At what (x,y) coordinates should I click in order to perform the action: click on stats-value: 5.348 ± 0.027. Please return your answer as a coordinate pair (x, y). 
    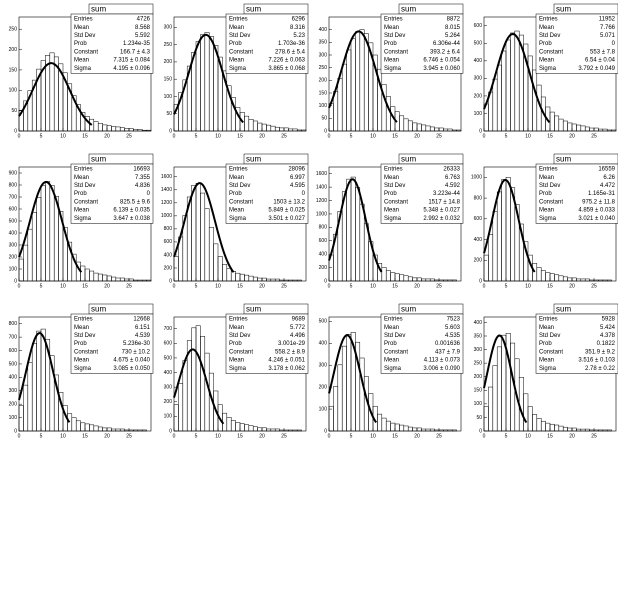
    Looking at the image, I should click on (441, 211).